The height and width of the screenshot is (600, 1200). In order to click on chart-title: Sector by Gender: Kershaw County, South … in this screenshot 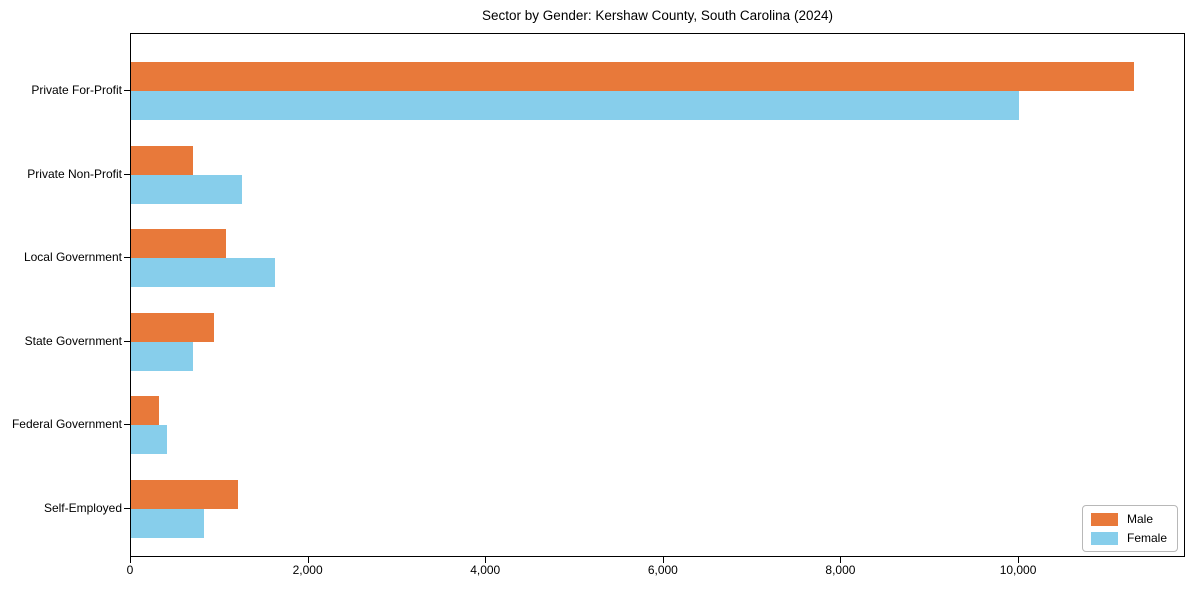, I will do `click(657, 15)`.